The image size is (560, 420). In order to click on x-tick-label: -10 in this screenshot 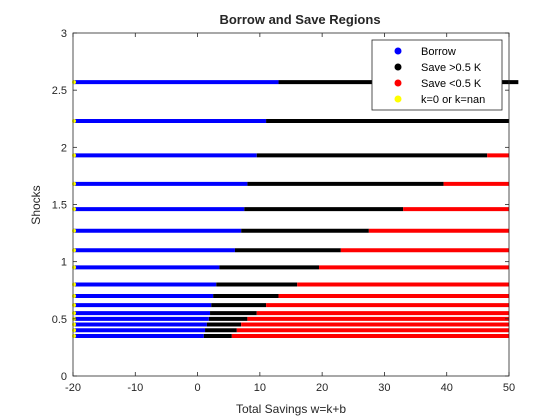, I will do `click(135, 388)`.